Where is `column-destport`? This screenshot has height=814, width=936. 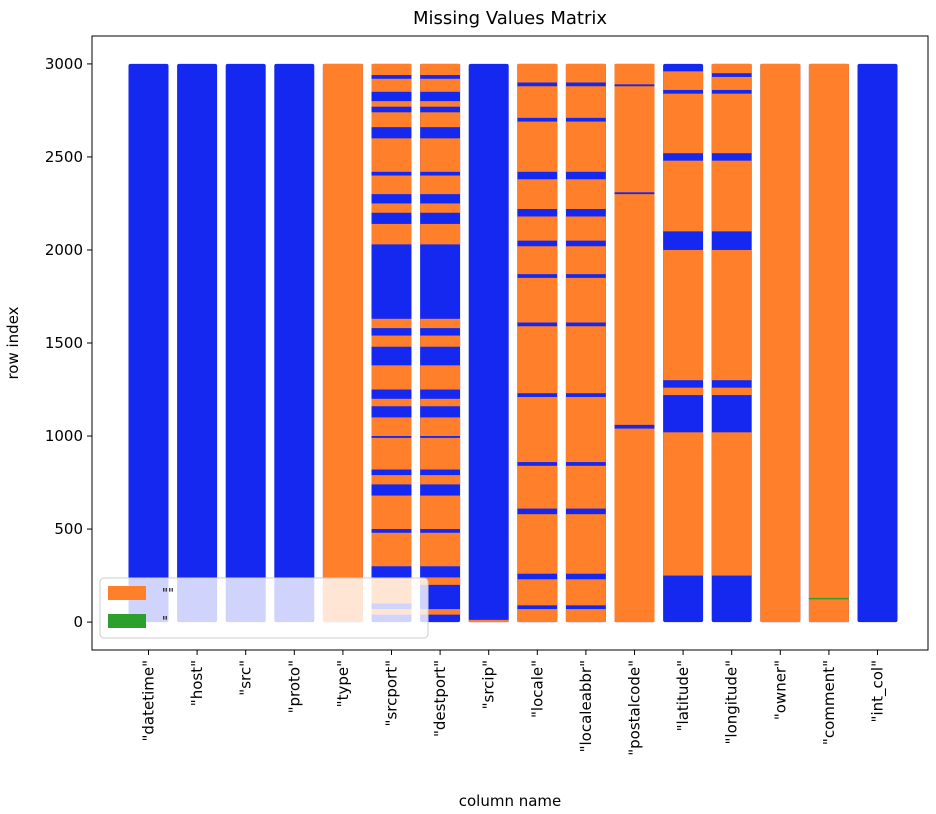
column-destport is located at coordinates (440, 343).